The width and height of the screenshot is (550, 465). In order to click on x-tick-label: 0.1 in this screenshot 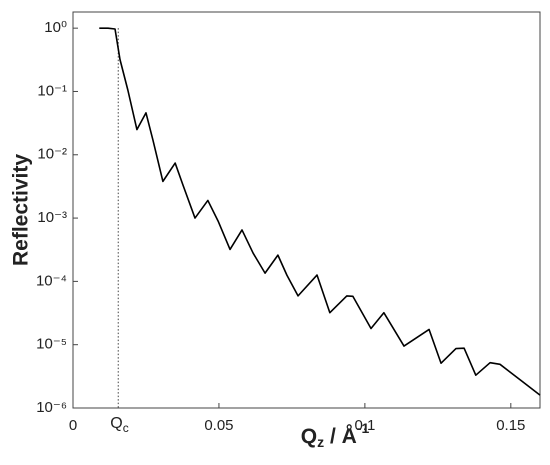, I will do `click(364, 425)`.